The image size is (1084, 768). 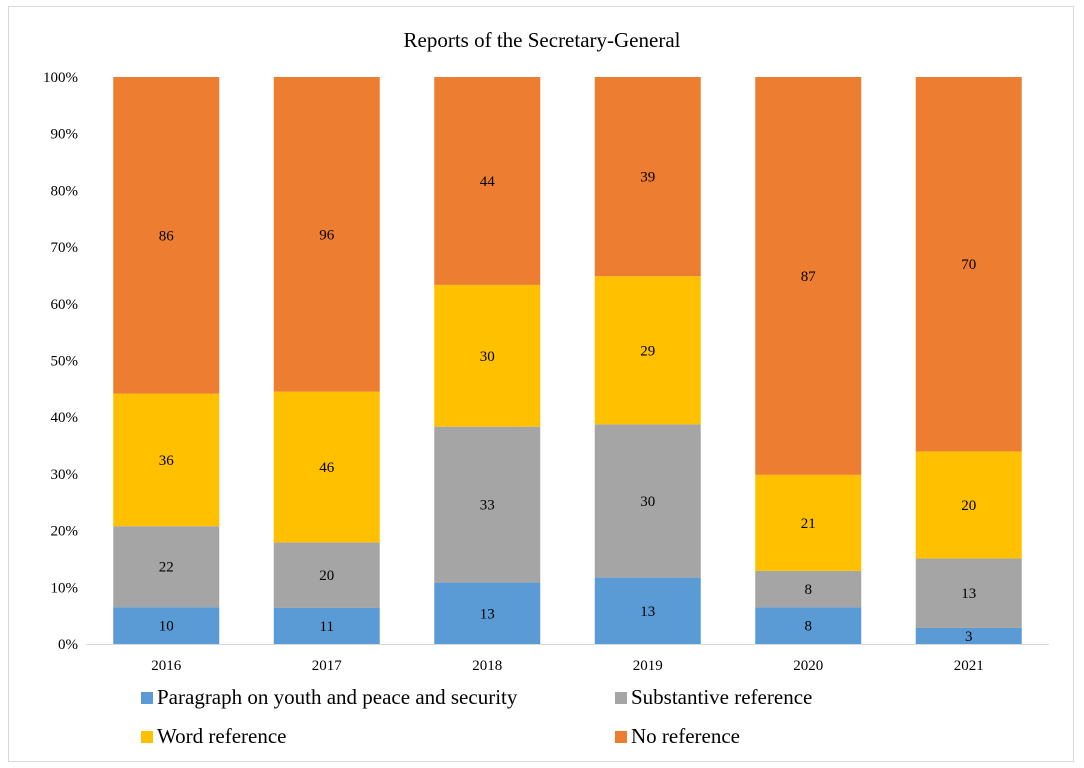 I want to click on y-tick-label: 90%, so click(x=65, y=135).